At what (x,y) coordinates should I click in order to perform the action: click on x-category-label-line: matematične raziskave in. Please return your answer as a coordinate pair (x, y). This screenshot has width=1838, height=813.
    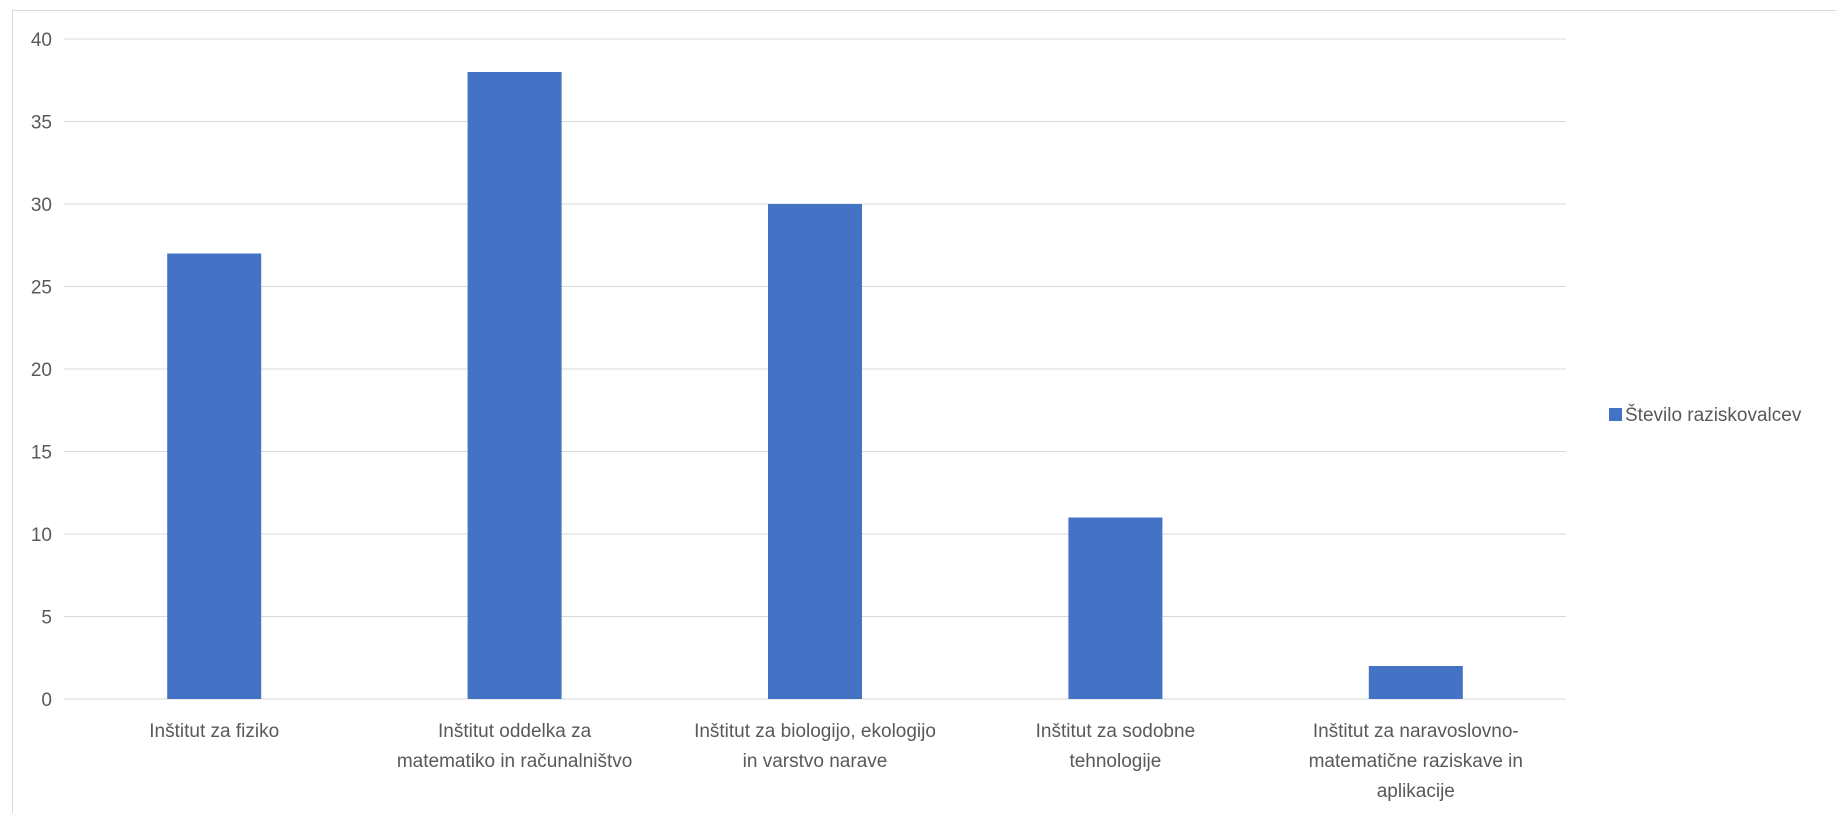
    Looking at the image, I should click on (1416, 761).